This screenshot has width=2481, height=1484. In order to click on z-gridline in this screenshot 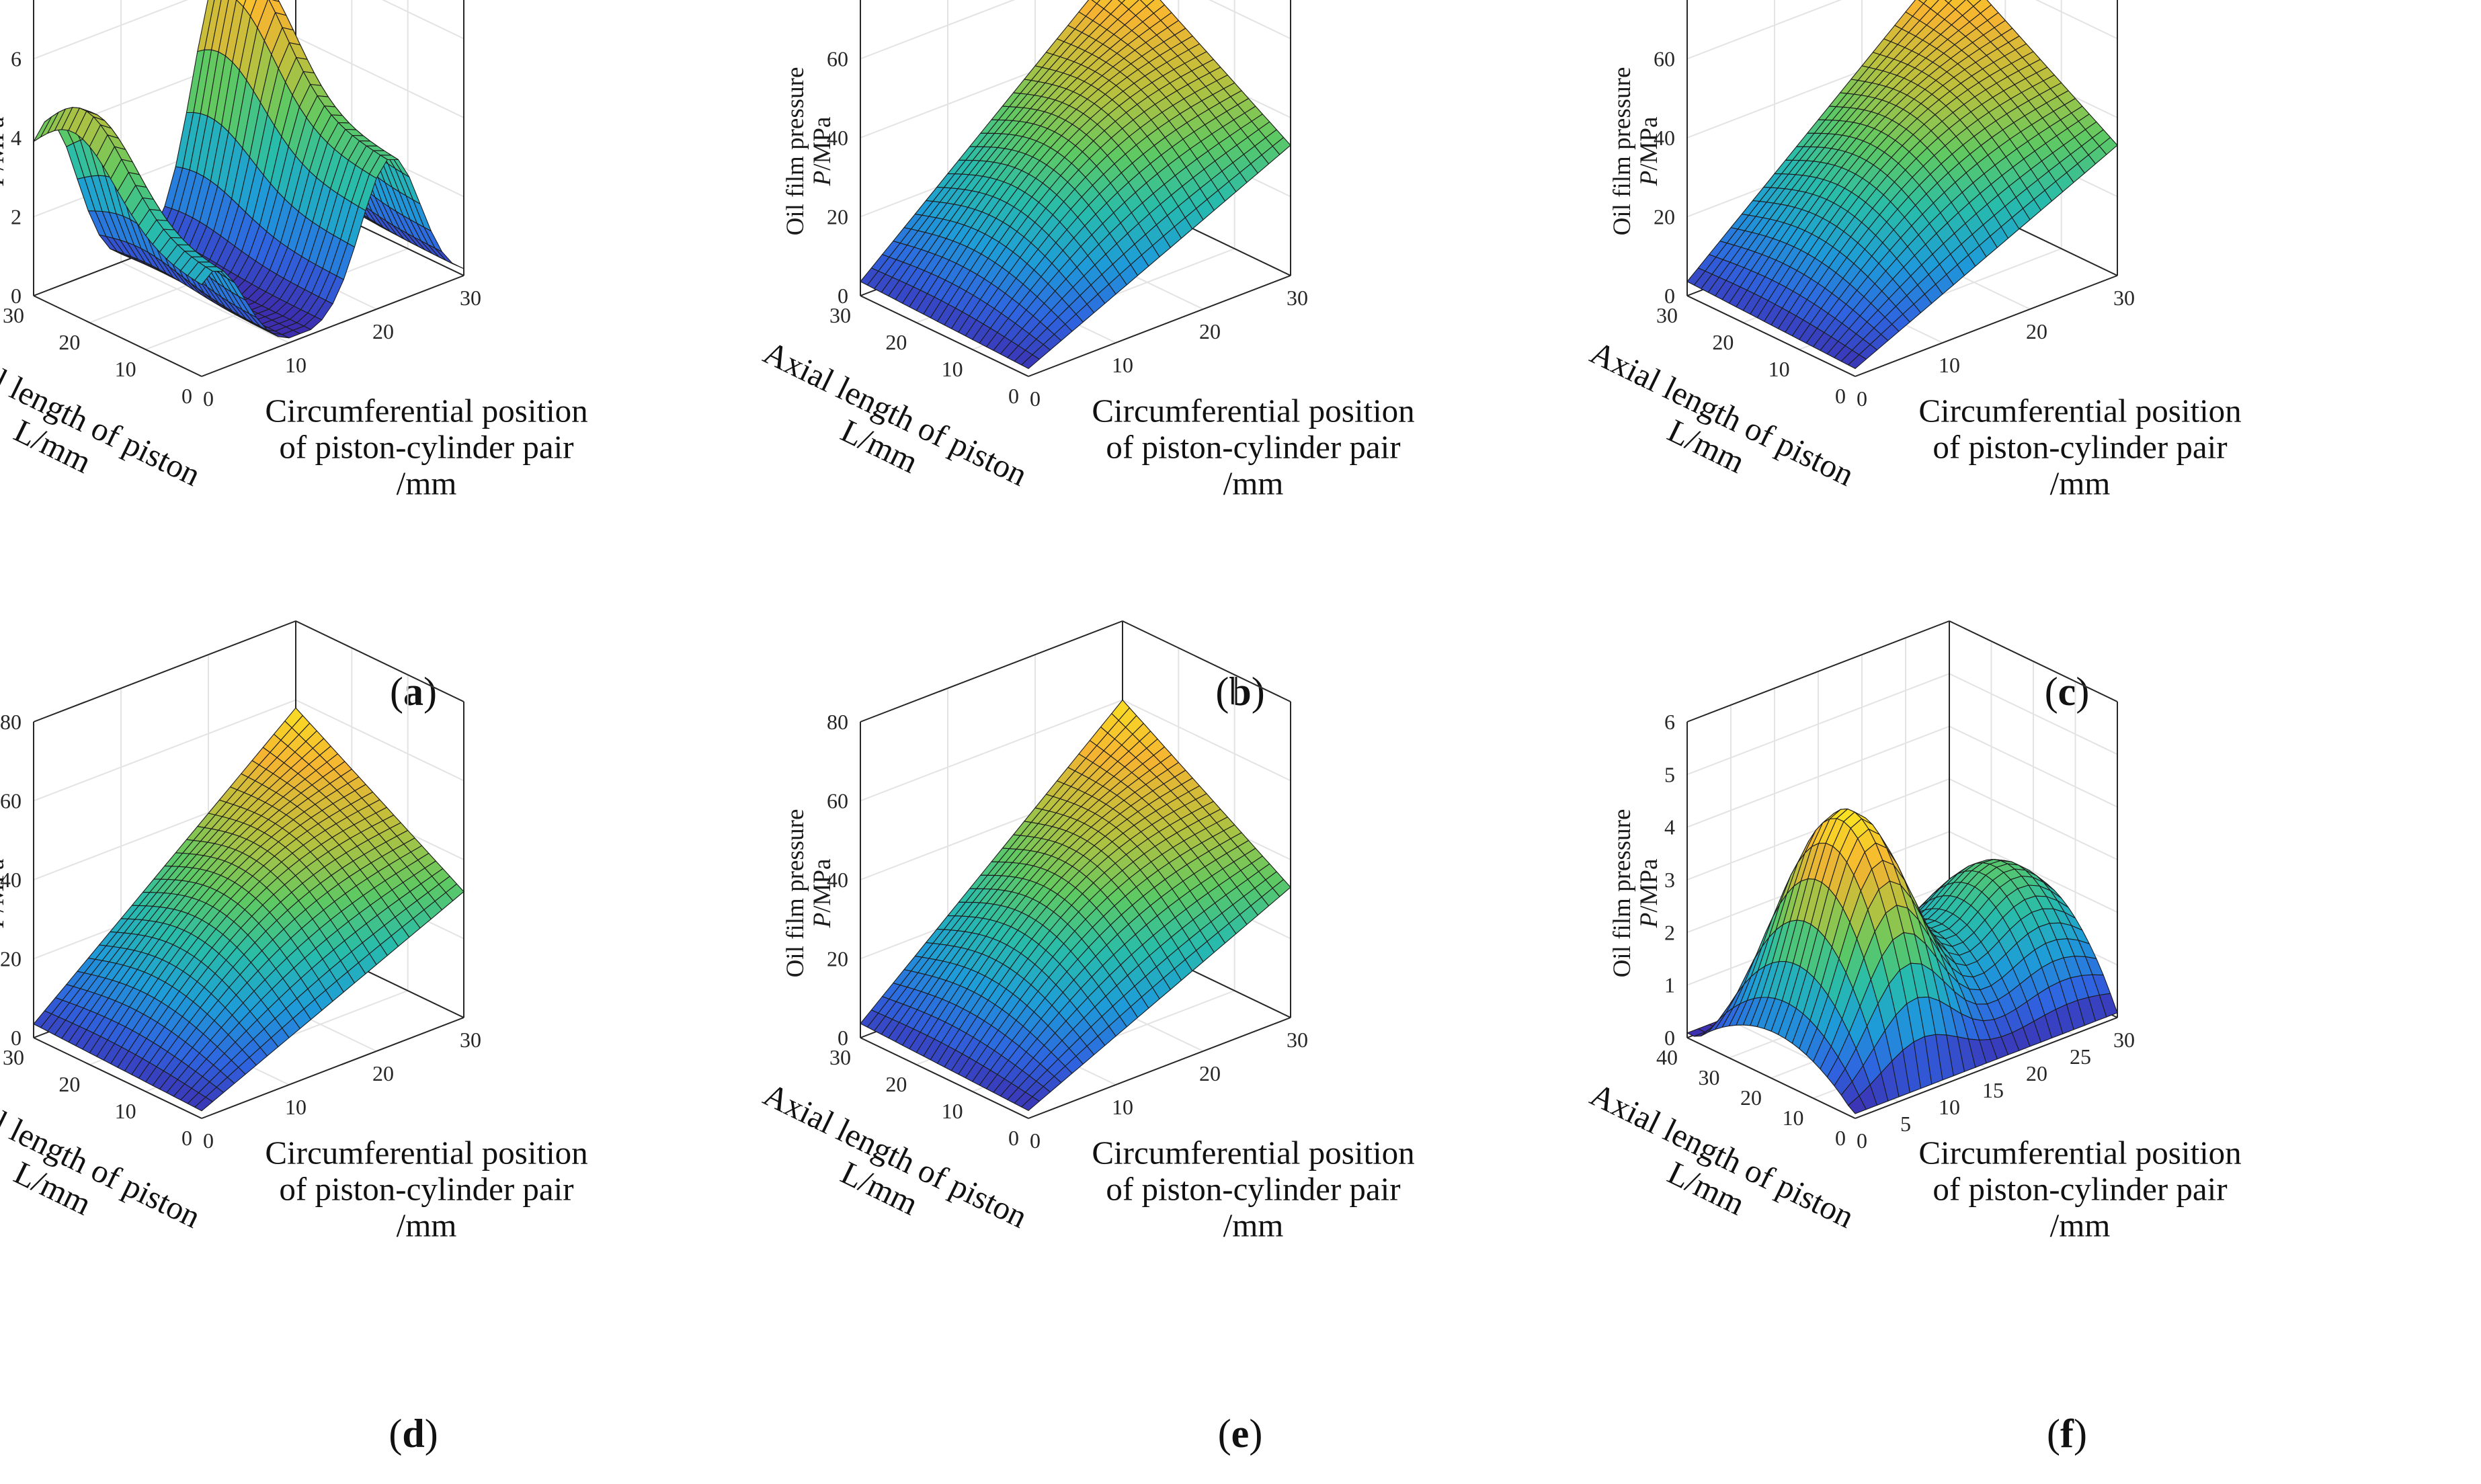, I will do `click(1902, 829)`.